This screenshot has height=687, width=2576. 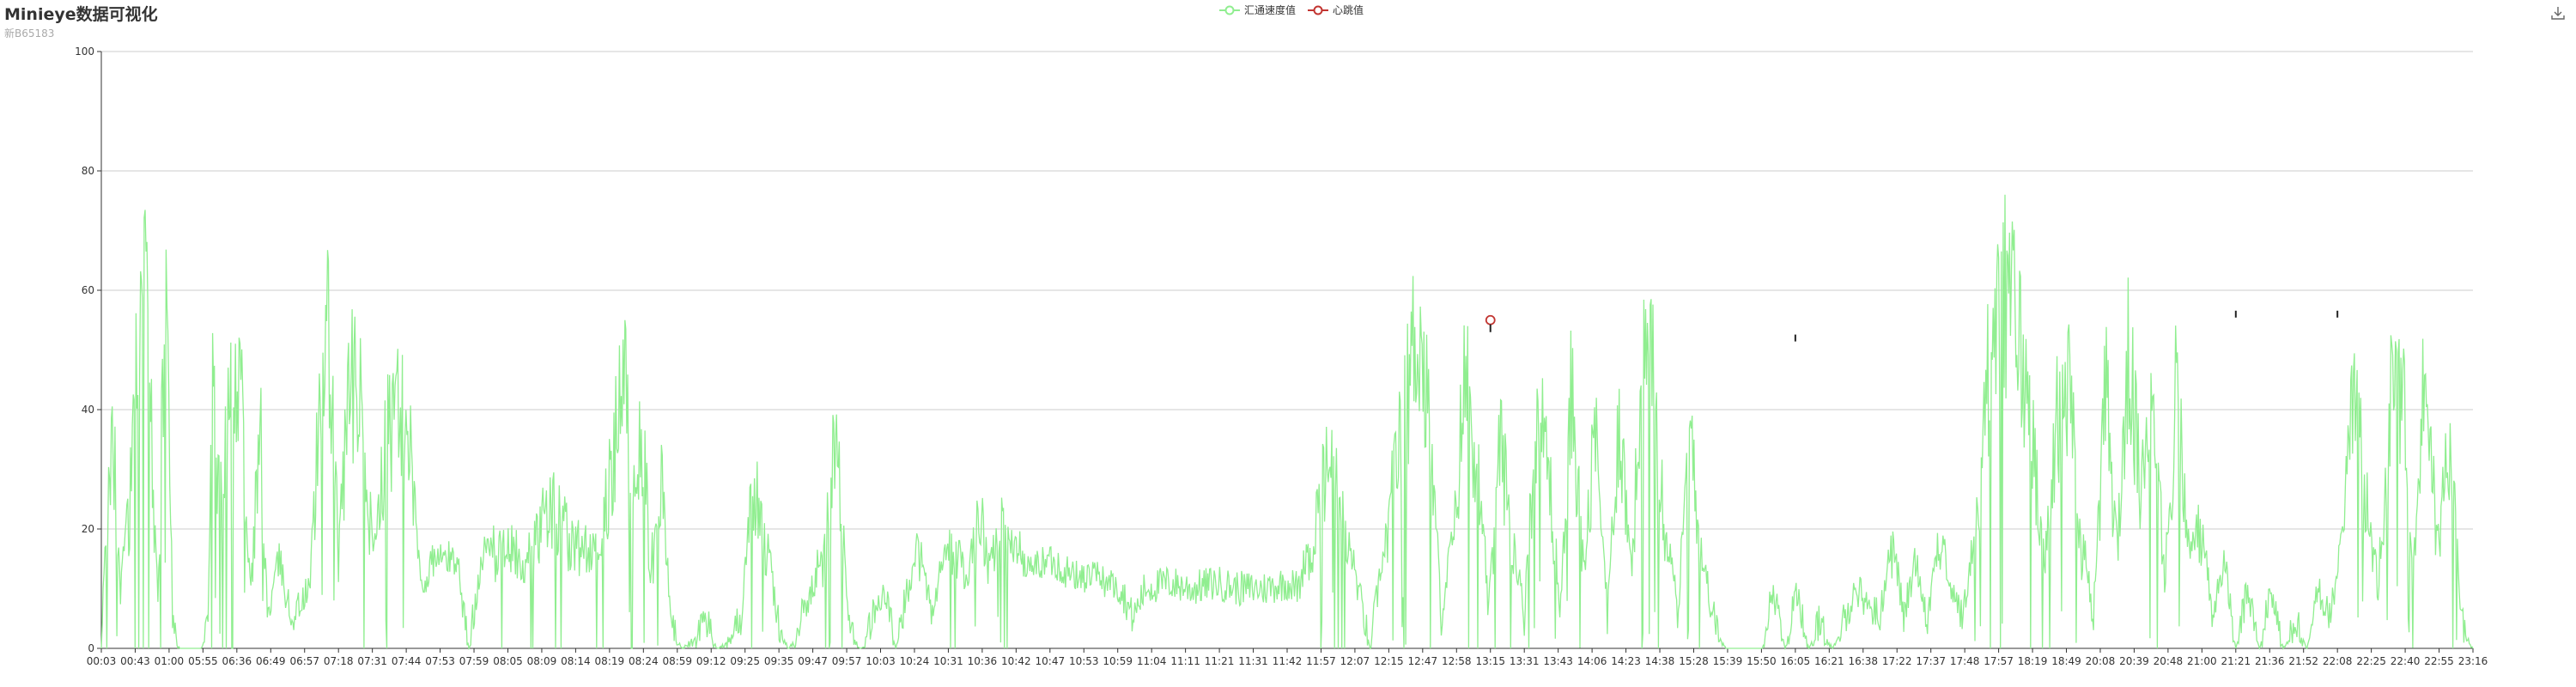 What do you see at coordinates (474, 661) in the screenshot?
I see `x-tick-label: 07:59` at bounding box center [474, 661].